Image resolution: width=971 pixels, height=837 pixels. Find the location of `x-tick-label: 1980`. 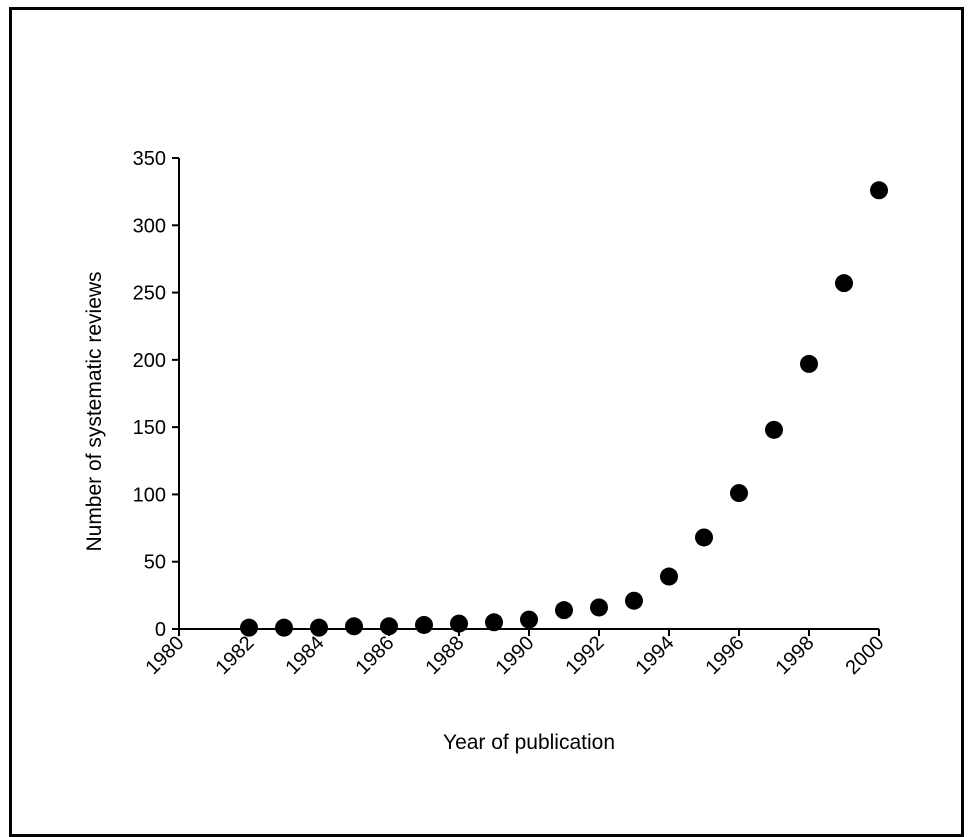

x-tick-label: 1980 is located at coordinates (165, 655).